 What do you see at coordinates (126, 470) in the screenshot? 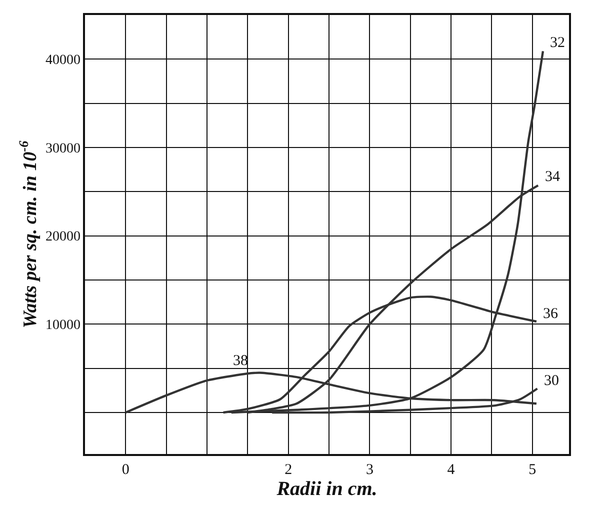
I see `x-tick-label: 0` at bounding box center [126, 470].